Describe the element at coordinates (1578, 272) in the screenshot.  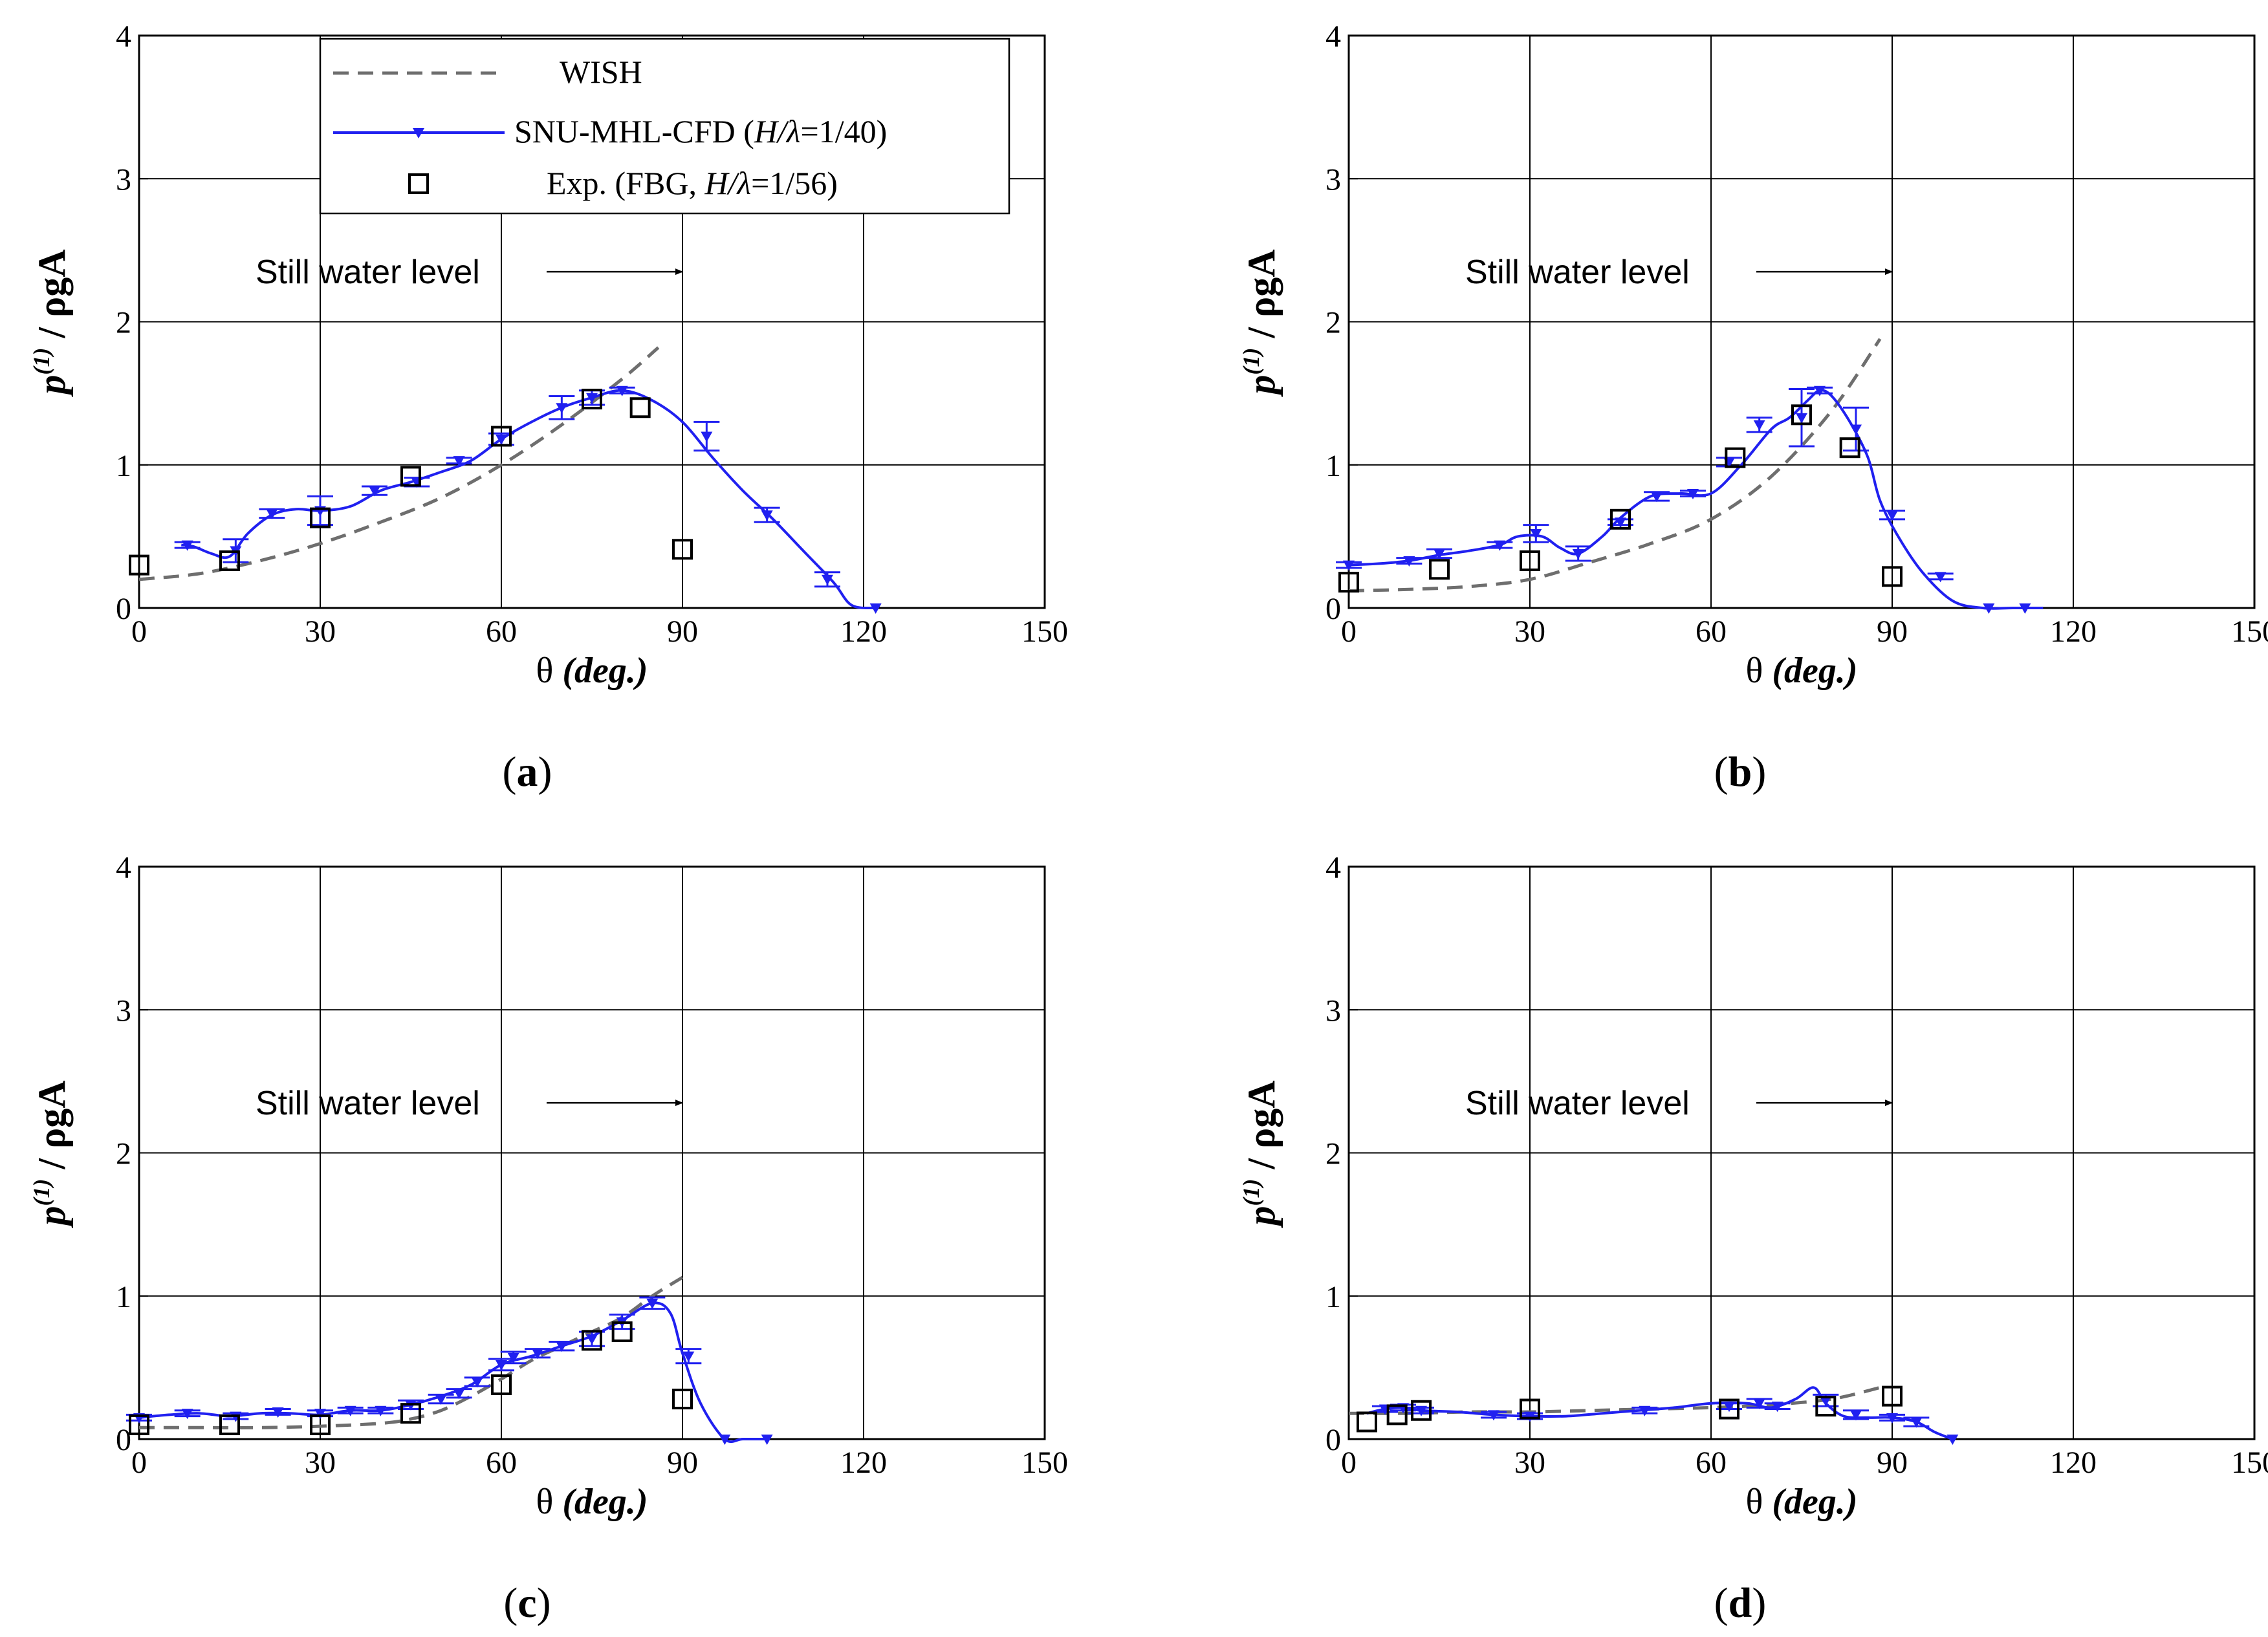
I see `still-water-level-label: Still water level` at that location.